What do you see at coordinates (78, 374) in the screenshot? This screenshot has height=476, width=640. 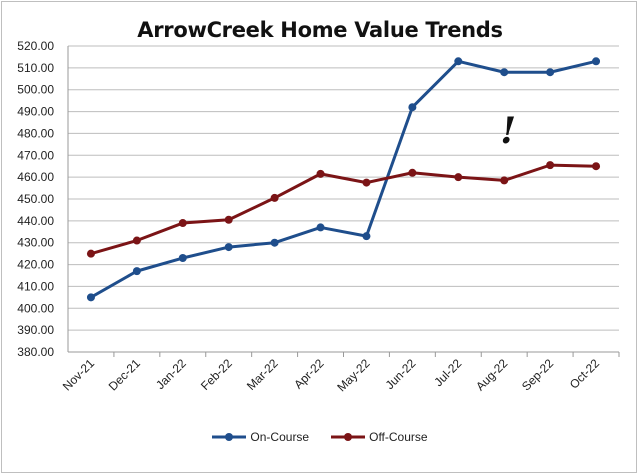 I see `x-tick-label: Nov-21` at bounding box center [78, 374].